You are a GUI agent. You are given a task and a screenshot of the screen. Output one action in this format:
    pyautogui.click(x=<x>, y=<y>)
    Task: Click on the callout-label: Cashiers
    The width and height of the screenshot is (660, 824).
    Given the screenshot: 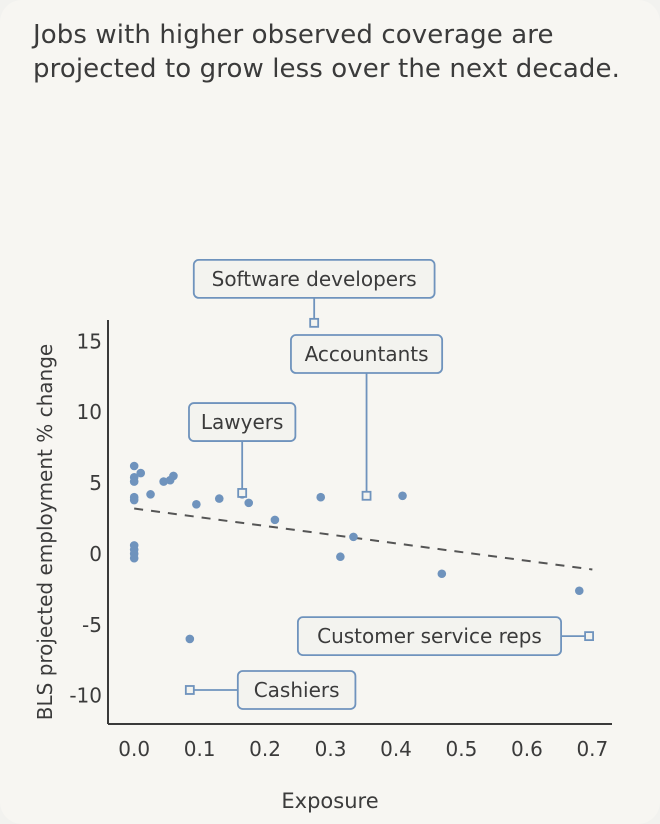 What is the action you would take?
    pyautogui.click(x=297, y=690)
    